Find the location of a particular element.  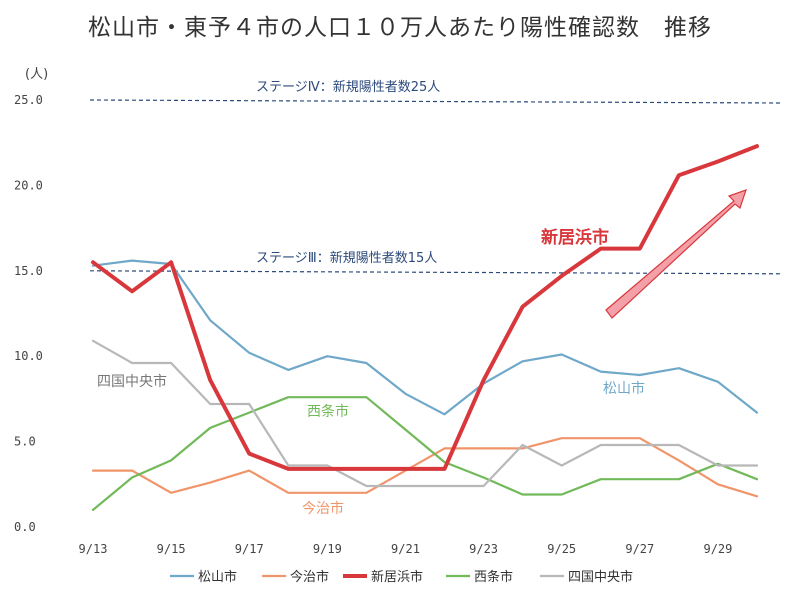

y-tick-label: 15.0 is located at coordinates (28, 271).